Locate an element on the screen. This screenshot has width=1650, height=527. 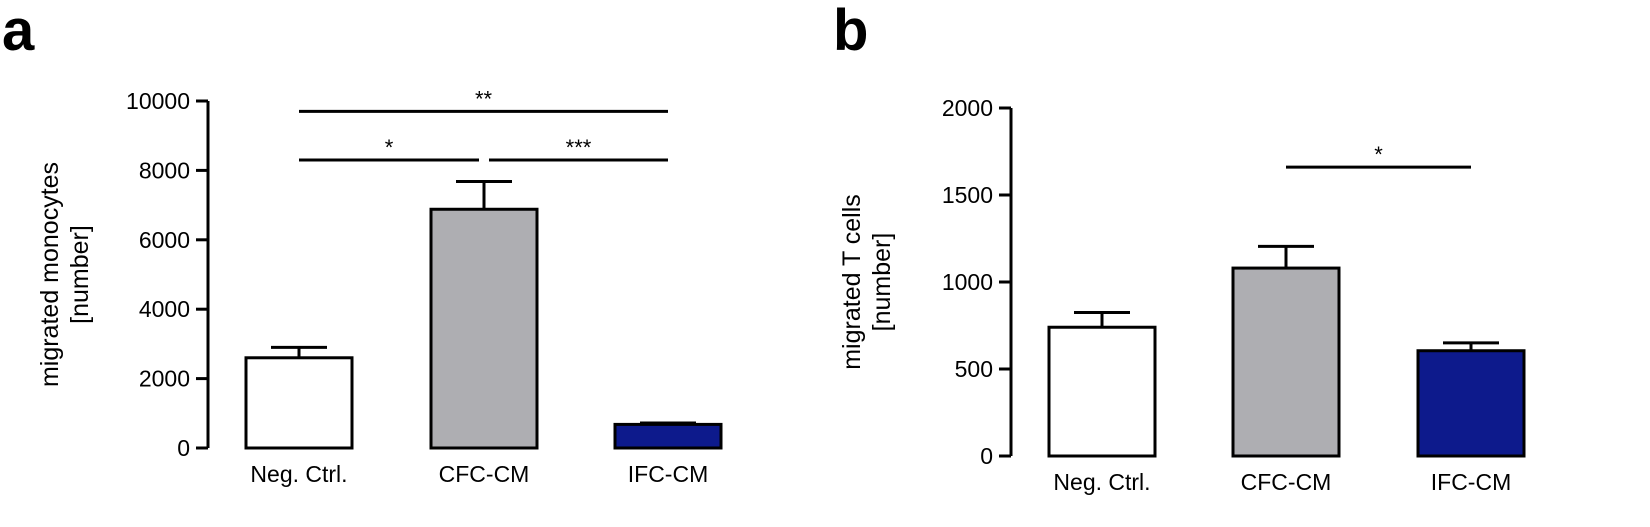
y-tick-label: 4000 is located at coordinates (164, 309).